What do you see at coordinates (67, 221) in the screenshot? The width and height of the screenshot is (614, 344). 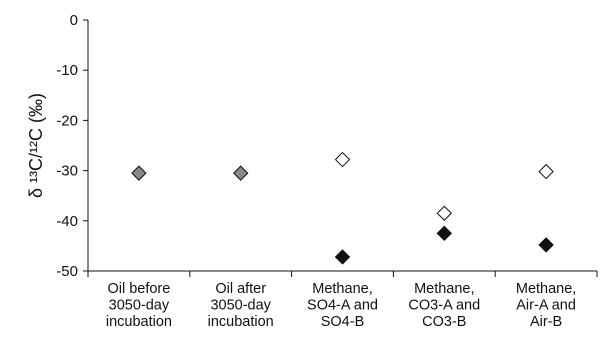 I see `y-tick-label: -40` at bounding box center [67, 221].